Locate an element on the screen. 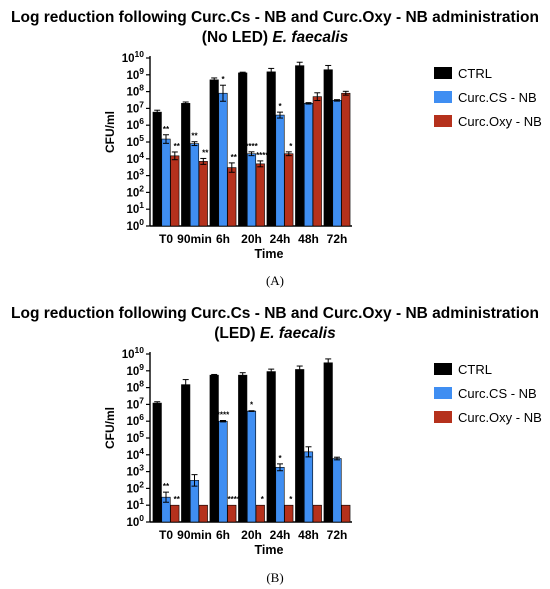 The image size is (550, 589). chart-title-condition: (LED) is located at coordinates (237, 333).